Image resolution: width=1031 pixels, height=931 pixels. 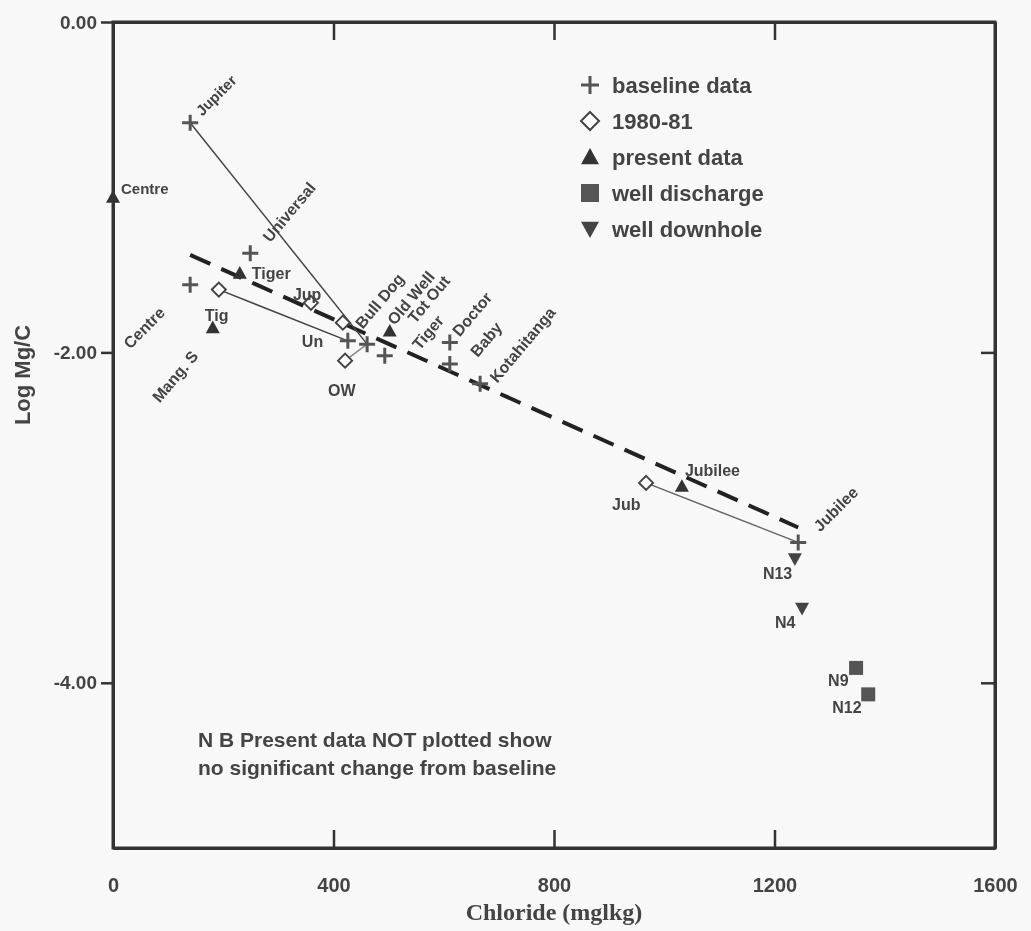 I want to click on x-tick-label: 800, so click(x=554, y=885).